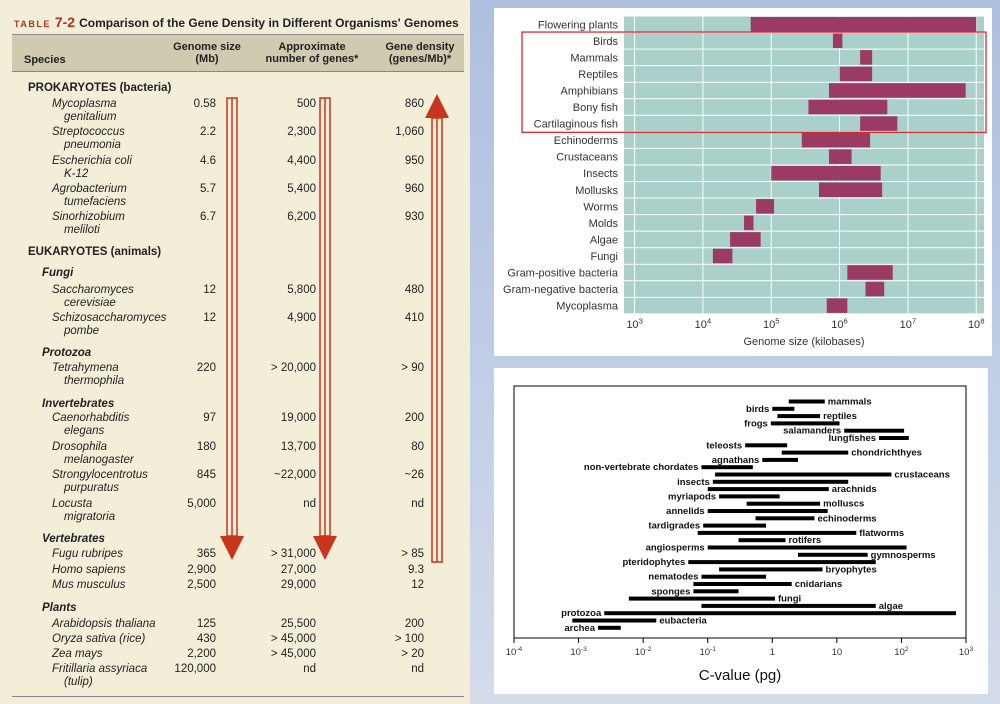 This screenshot has height=704, width=1000. I want to click on species-name-line2: (tulip), so click(78, 682).